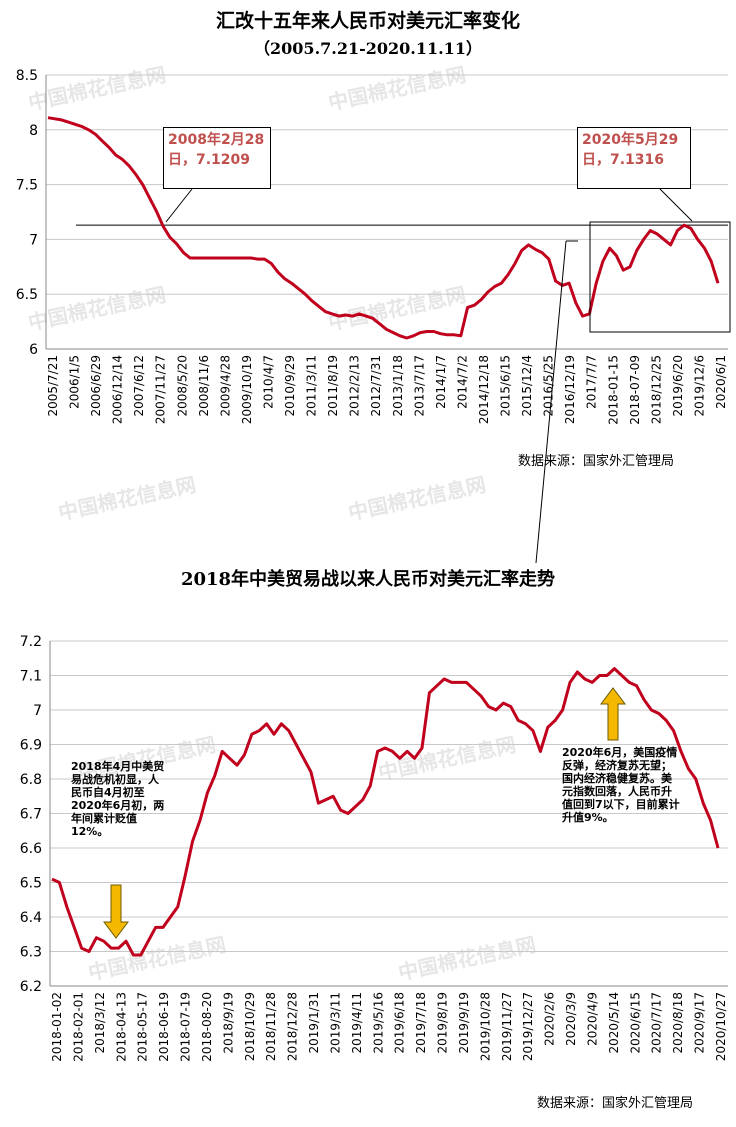 The width and height of the screenshot is (736, 1127). I want to click on chart1-ytick: 6, so click(33, 350).